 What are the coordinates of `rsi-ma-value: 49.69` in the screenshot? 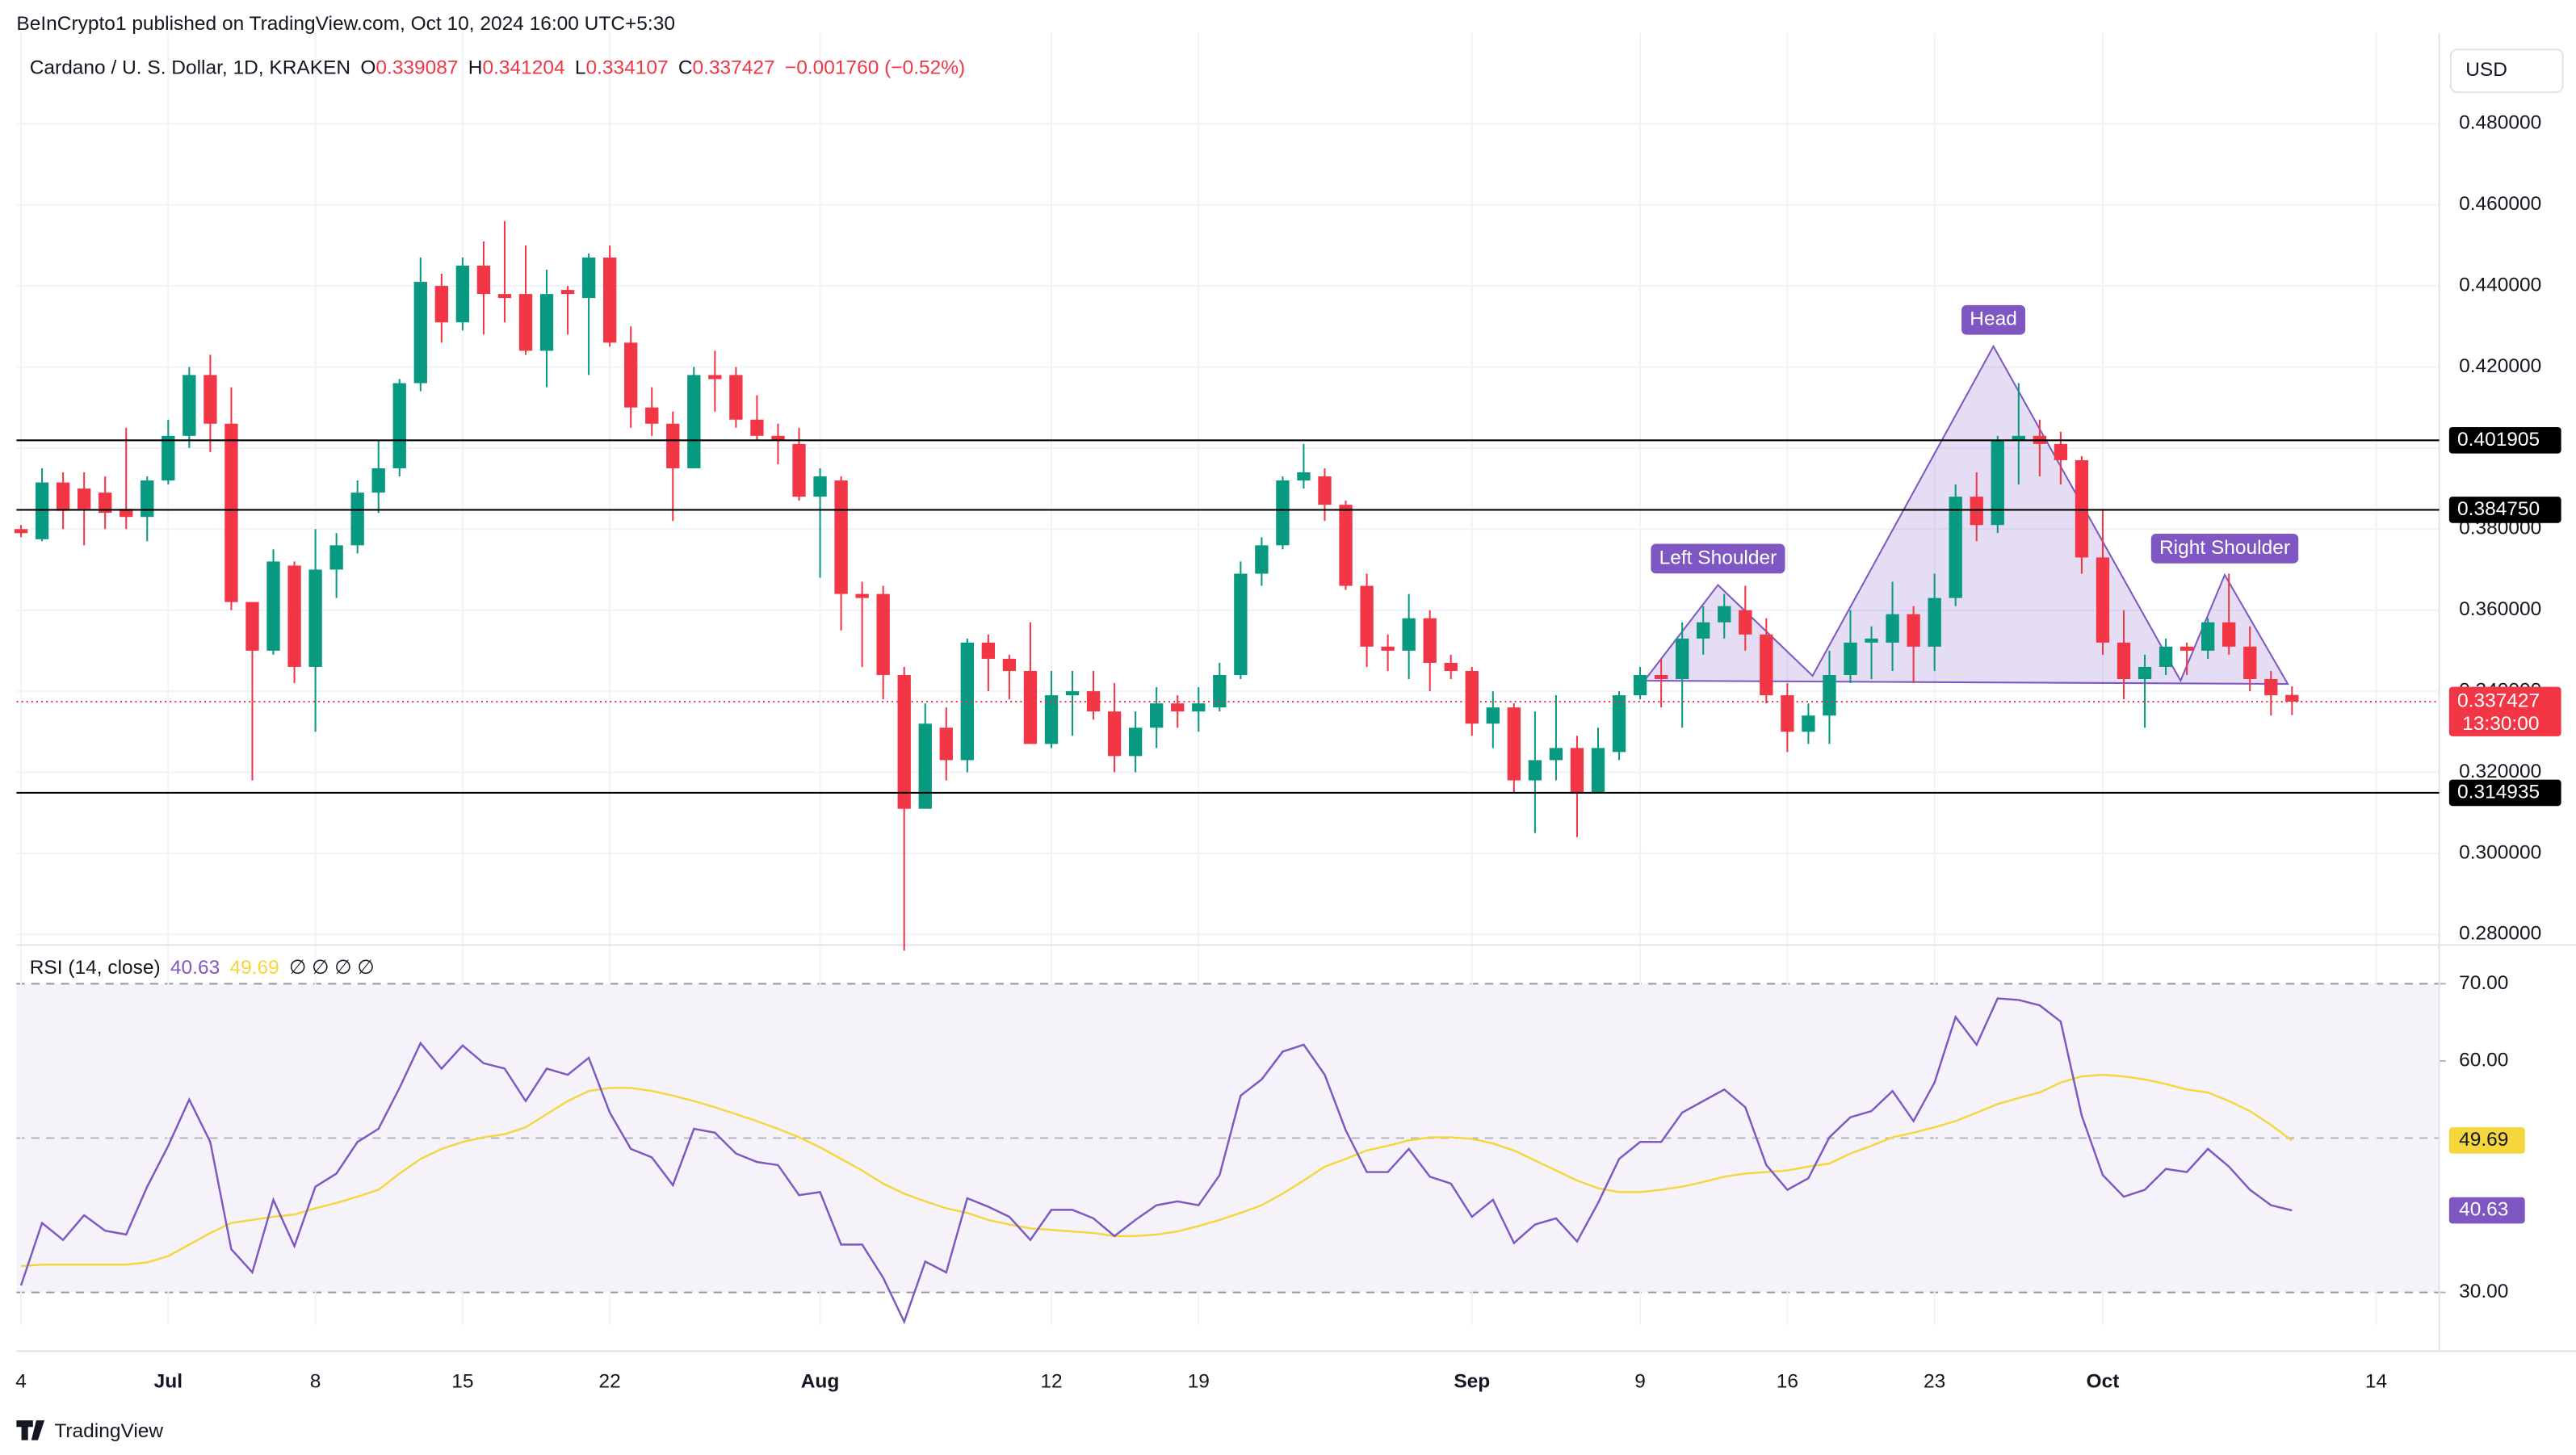 It's located at (254, 968).